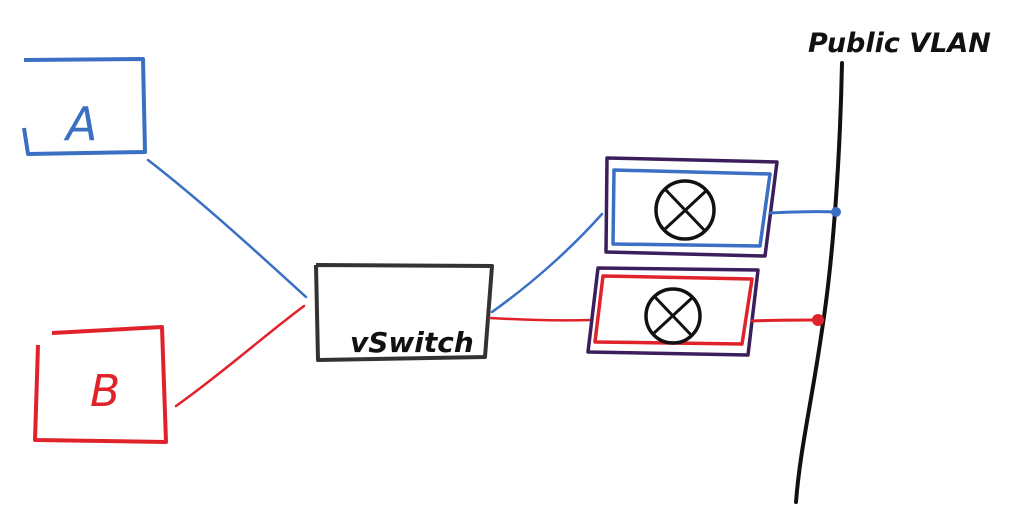 The width and height of the screenshot is (1024, 527). I want to click on vswitch-label: vSwitch, so click(412, 342).